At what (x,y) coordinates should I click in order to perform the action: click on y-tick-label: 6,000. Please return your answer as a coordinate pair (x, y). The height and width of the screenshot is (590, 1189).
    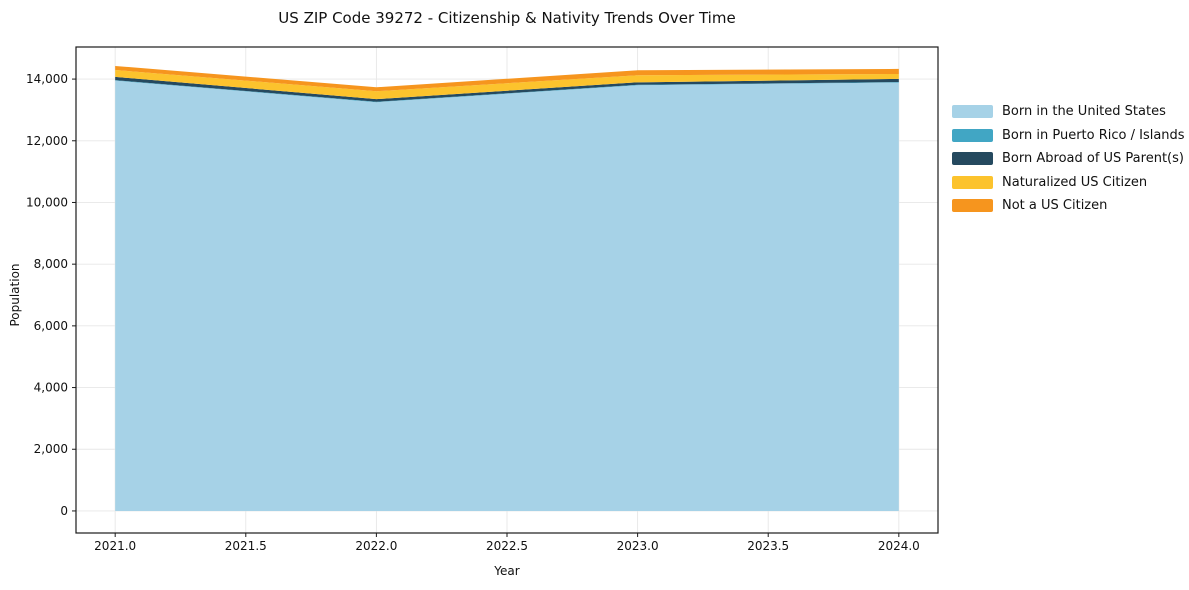
    Looking at the image, I should click on (51, 326).